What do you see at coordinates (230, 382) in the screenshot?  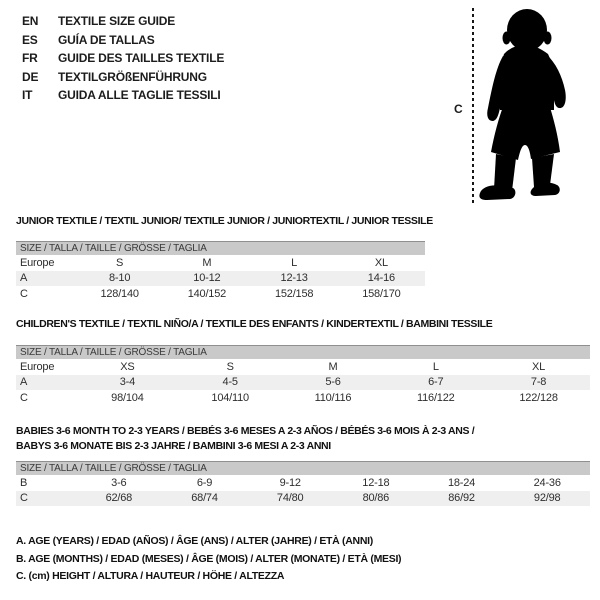 I see `size-cell: 4-5` at bounding box center [230, 382].